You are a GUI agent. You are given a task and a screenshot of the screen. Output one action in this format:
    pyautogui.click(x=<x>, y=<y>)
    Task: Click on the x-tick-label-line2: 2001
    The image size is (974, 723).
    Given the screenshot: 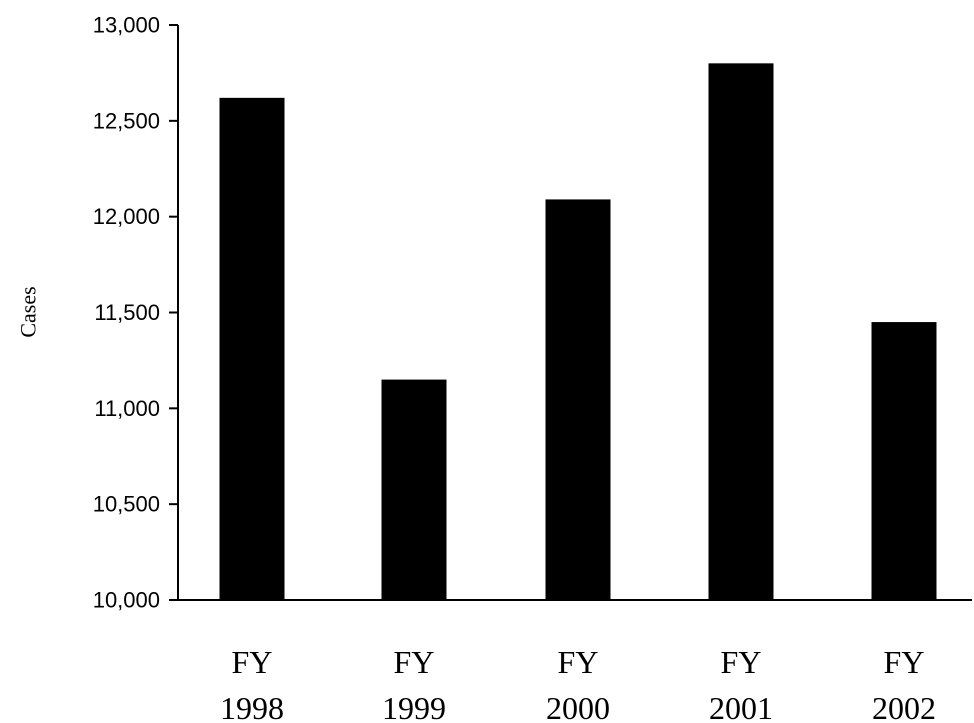 What is the action you would take?
    pyautogui.click(x=741, y=706)
    